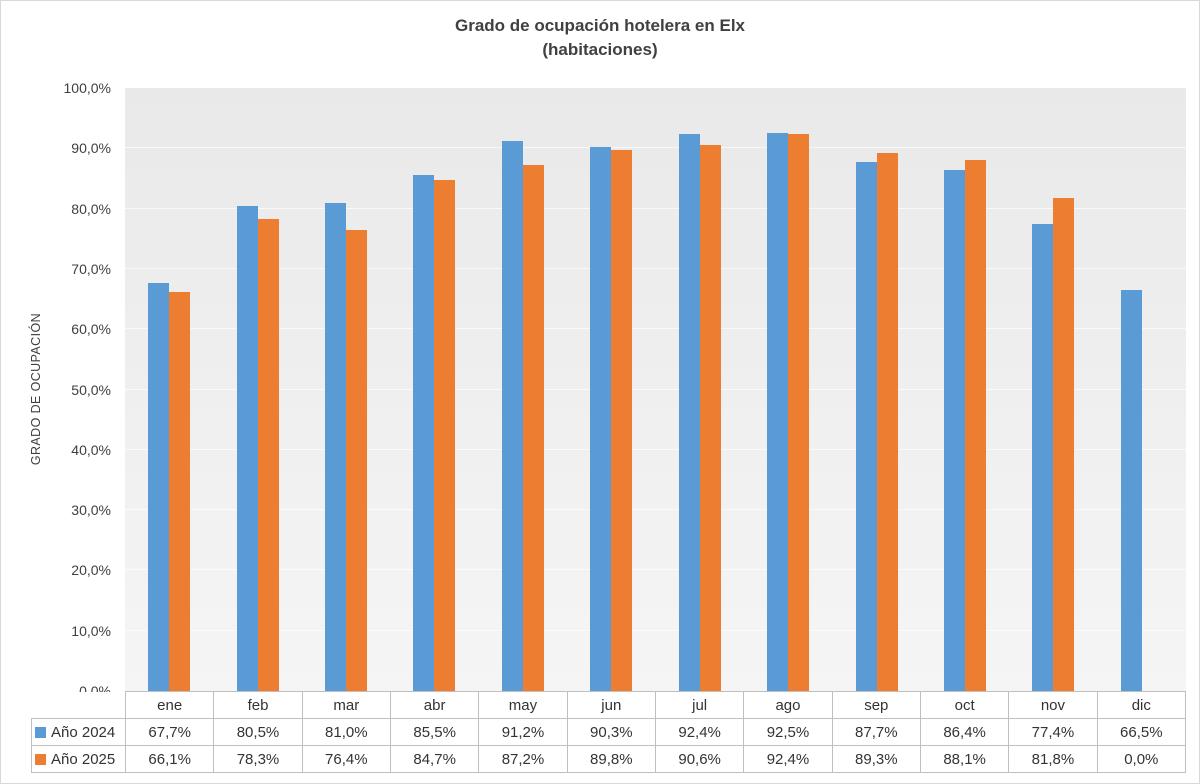  I want to click on y-tick-label: 70,0%, so click(91, 268).